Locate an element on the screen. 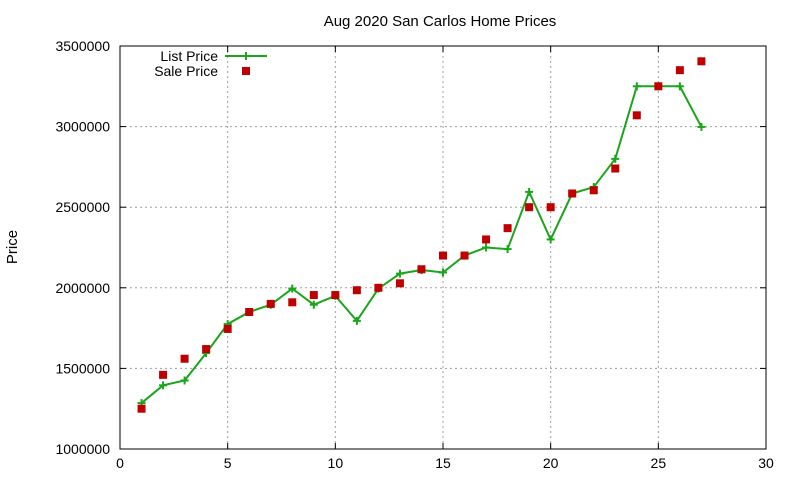 This screenshot has height=480, width=800. y-tick-label: 3500000 is located at coordinates (82, 46).